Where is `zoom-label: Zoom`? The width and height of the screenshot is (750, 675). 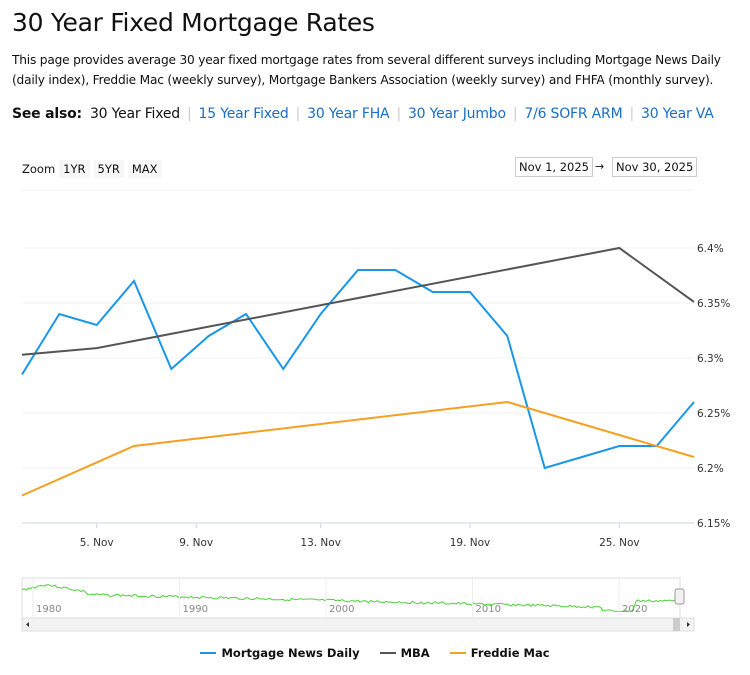 zoom-label: Zoom is located at coordinates (39, 169).